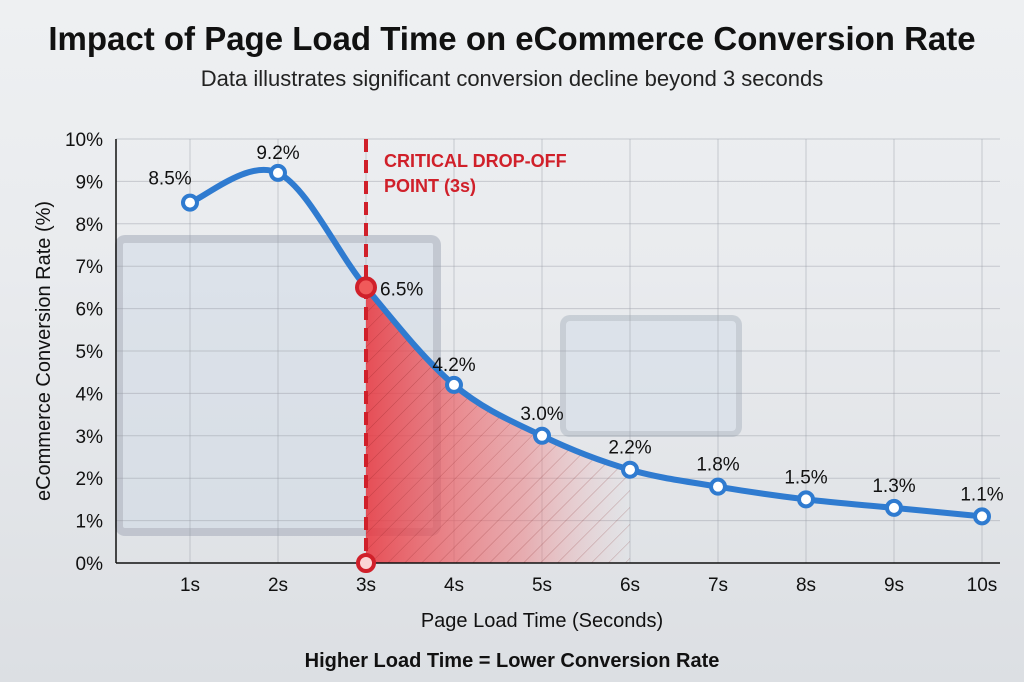  Describe the element at coordinates (366, 563) in the screenshot. I see `critical-axis-marker` at that location.